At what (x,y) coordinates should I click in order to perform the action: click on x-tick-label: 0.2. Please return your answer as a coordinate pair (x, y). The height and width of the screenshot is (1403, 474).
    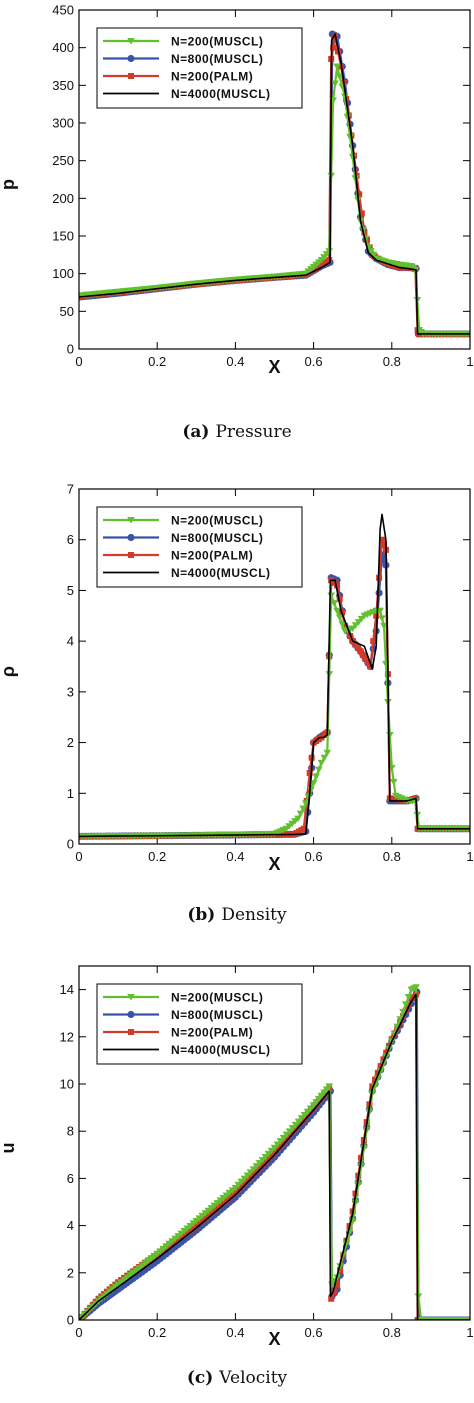
    Looking at the image, I should click on (157, 361).